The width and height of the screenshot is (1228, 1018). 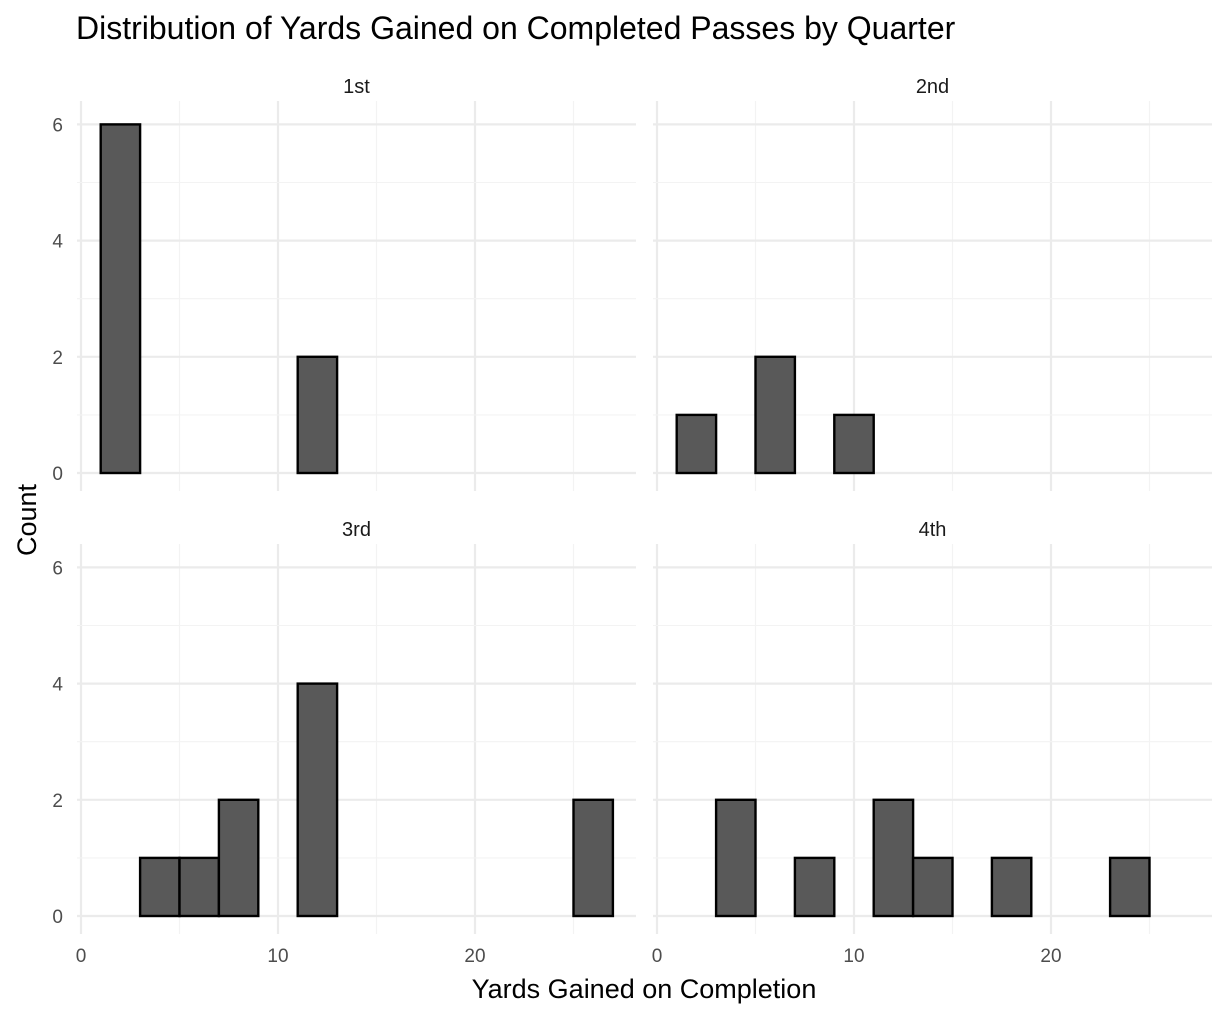 I want to click on facet-label: 1st, so click(x=356, y=87).